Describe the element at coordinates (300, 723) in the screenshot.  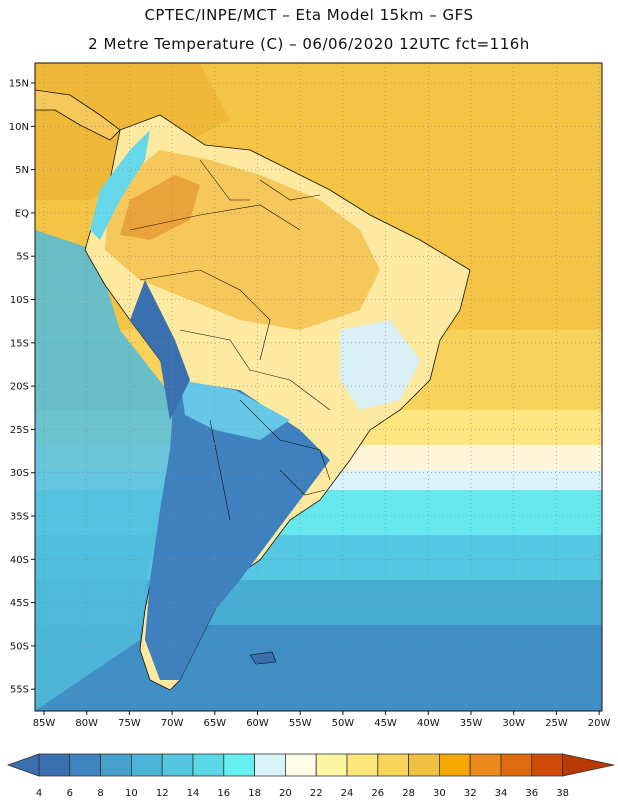
I see `lon-label: 55W` at that location.